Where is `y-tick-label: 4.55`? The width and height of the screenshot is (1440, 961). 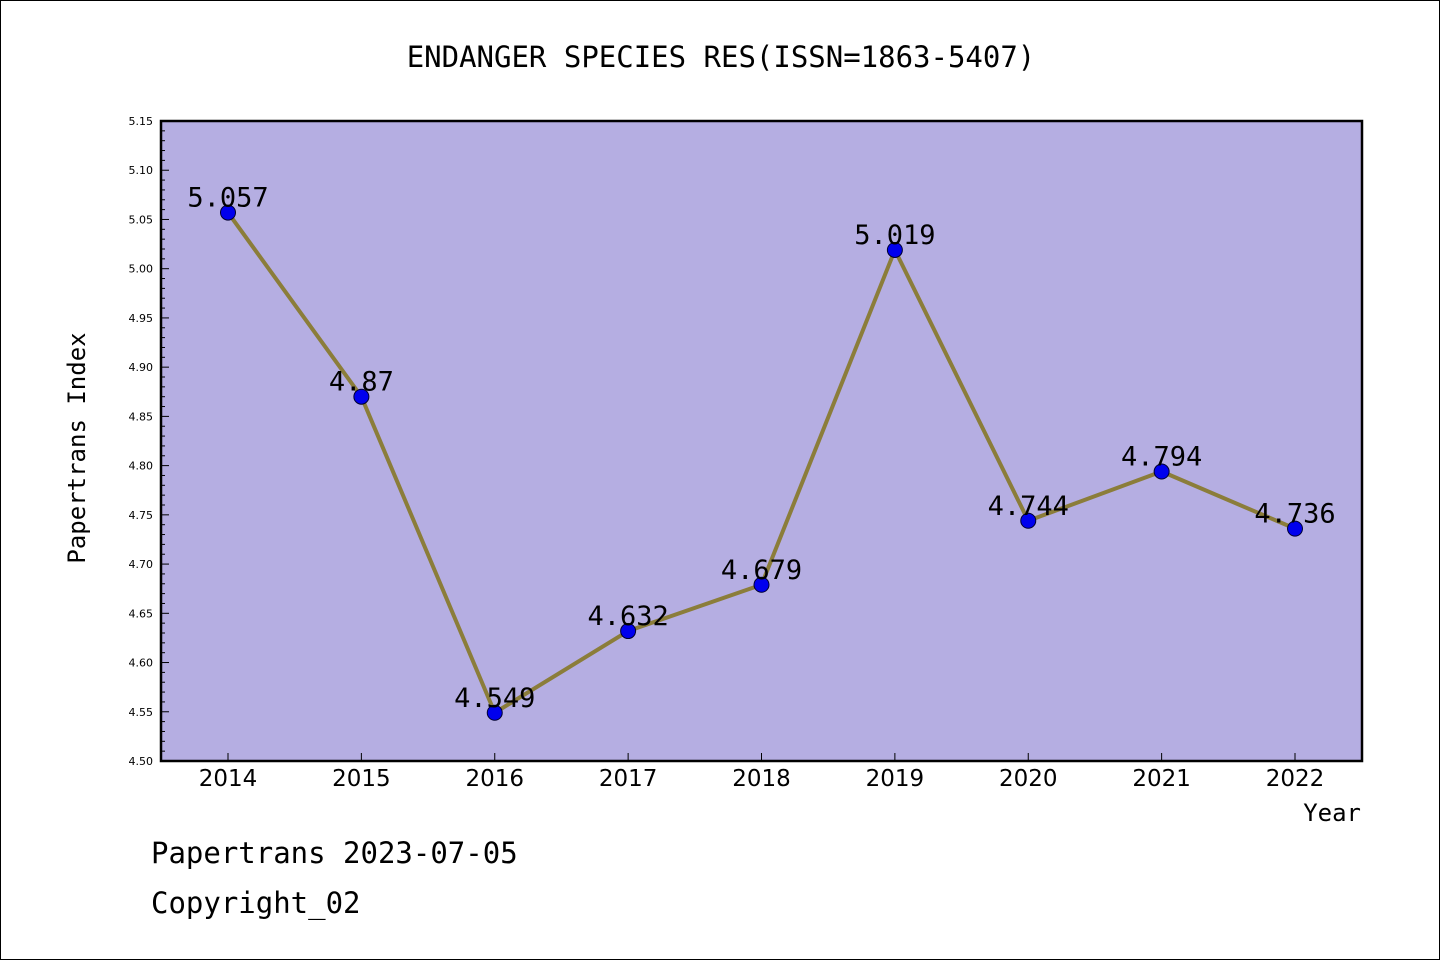
y-tick-label: 4.55 is located at coordinates (141, 712).